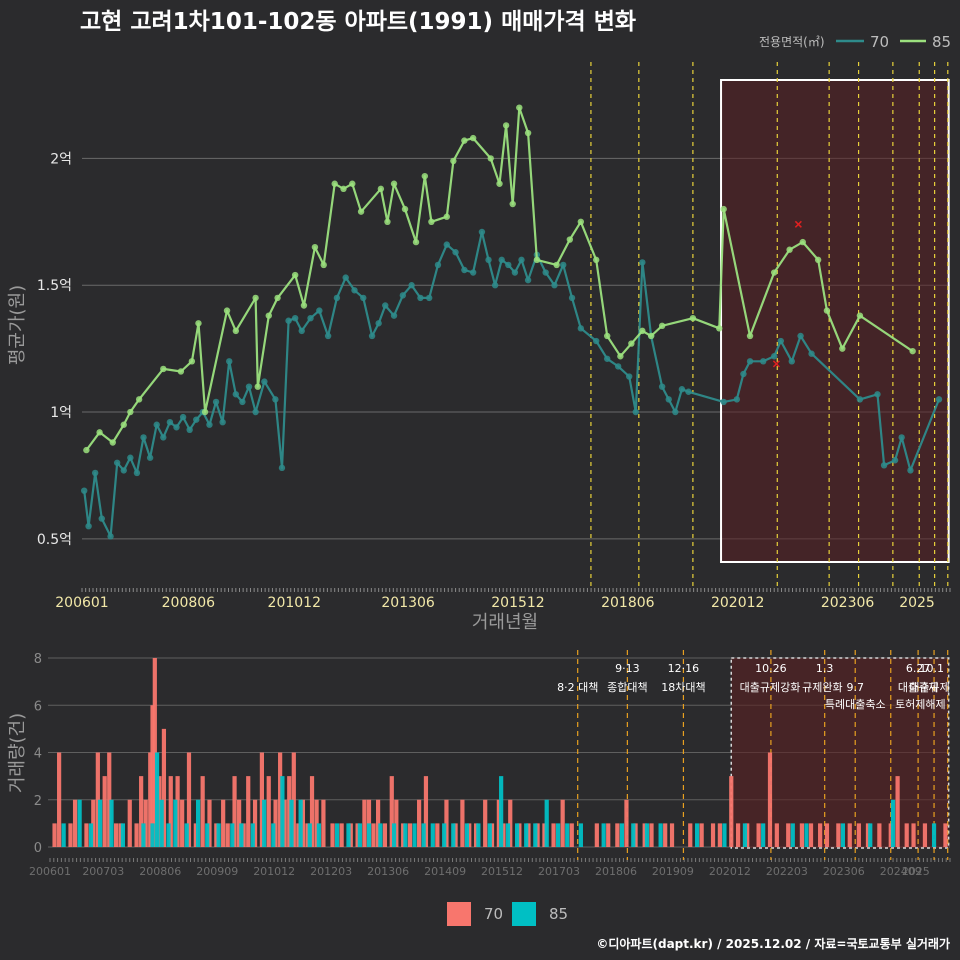 The image size is (960, 960). Describe the element at coordinates (627, 687) in the screenshot. I see `policy-annotation: 종합대책` at that location.